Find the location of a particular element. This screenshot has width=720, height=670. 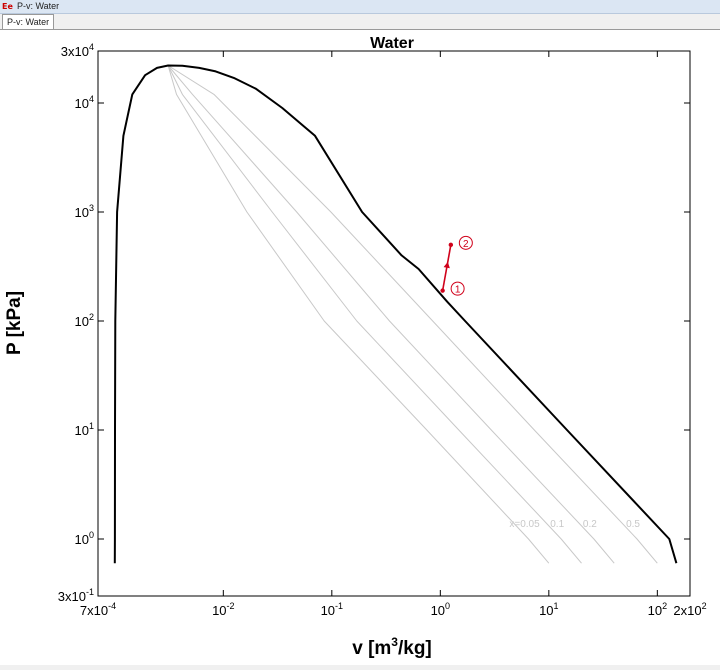

x-tick-label: 10⁰ is located at coordinates (440, 609).